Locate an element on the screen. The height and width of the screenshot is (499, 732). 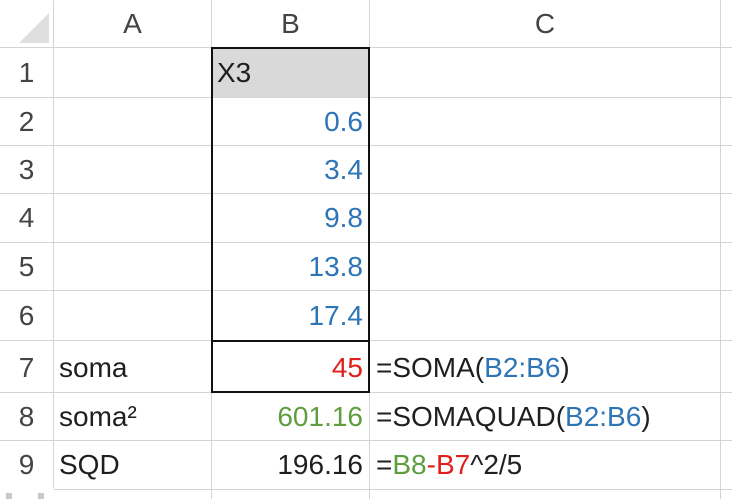
cell-c7: =SOMA(B2:B6) is located at coordinates (545, 368).